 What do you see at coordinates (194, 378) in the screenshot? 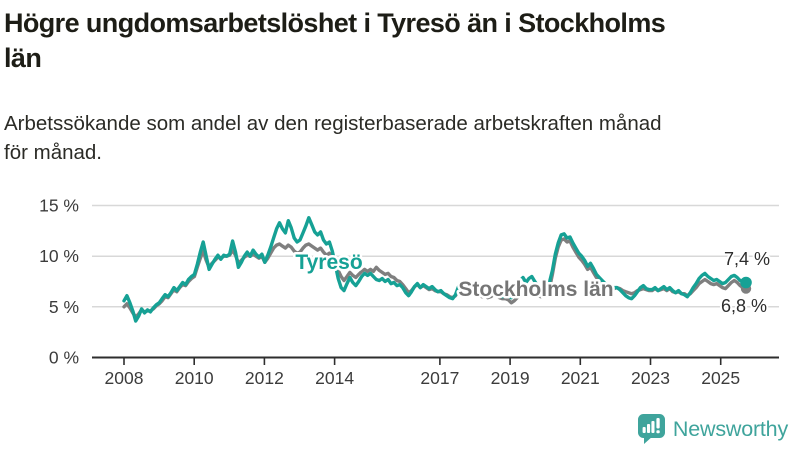
I see `x-tick-label: 2010` at bounding box center [194, 378].